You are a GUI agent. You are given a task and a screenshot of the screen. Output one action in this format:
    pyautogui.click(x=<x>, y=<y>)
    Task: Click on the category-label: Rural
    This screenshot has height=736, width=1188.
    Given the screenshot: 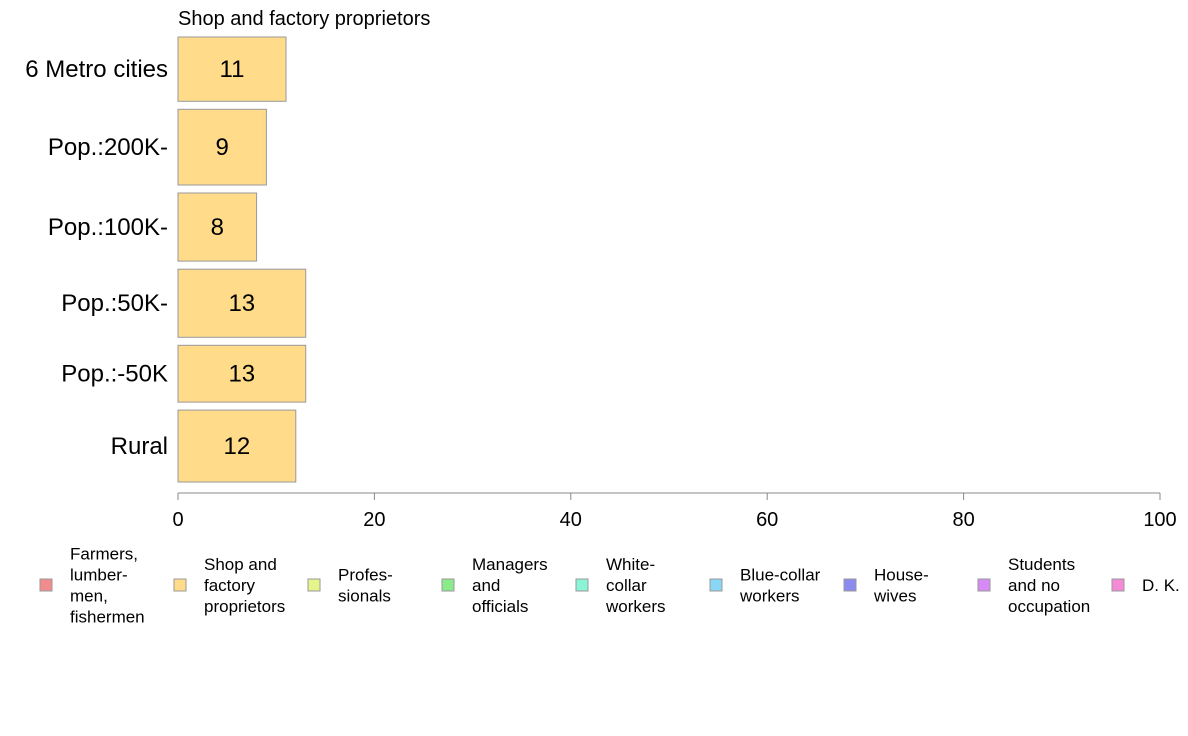 What is the action you would take?
    pyautogui.click(x=139, y=446)
    